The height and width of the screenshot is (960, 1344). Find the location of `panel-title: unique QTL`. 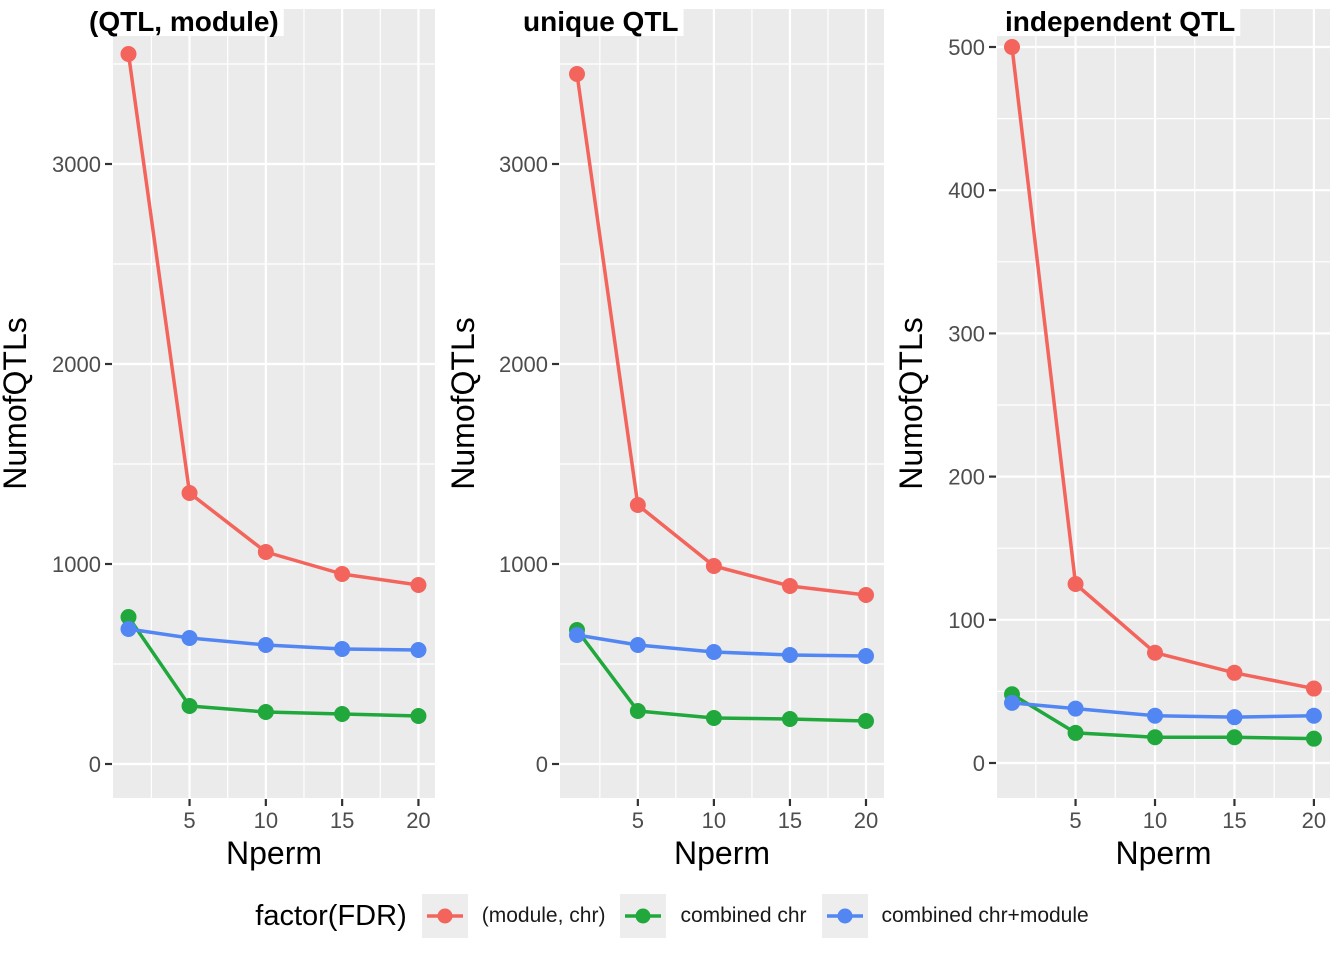

panel-title: unique QTL is located at coordinates (601, 21).